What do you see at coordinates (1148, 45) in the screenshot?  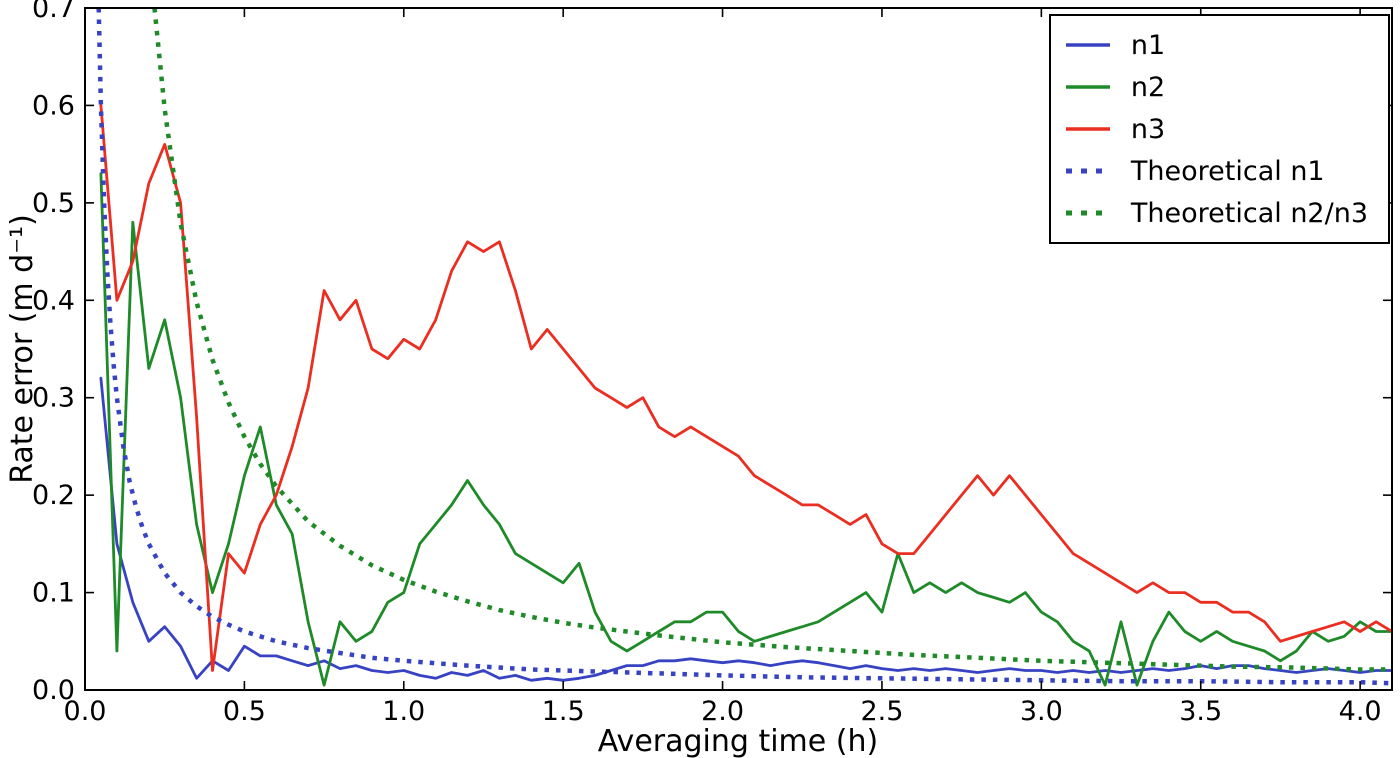 I see `legend-label: n1` at bounding box center [1148, 45].